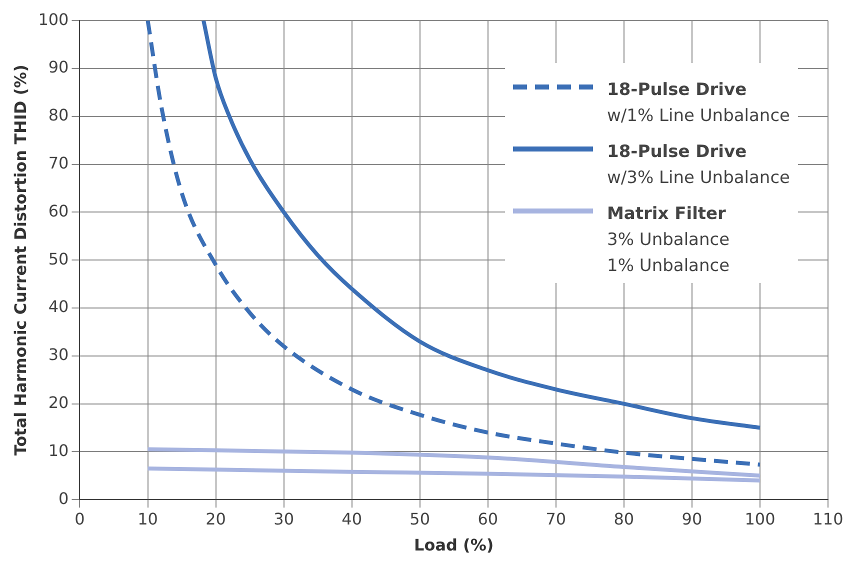  Describe the element at coordinates (698, 165) in the screenshot. I see `legend-label: 18-Pulse Drive w/3% Line Unbalance` at that location.